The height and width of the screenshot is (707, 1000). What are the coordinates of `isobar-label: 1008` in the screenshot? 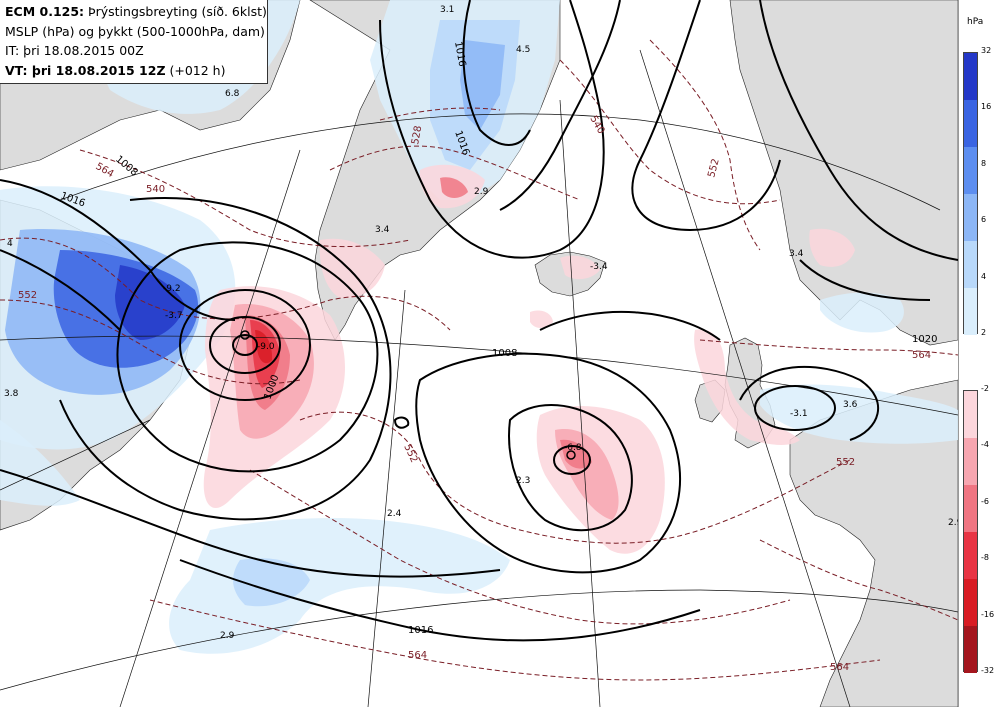 It's located at (504, 353).